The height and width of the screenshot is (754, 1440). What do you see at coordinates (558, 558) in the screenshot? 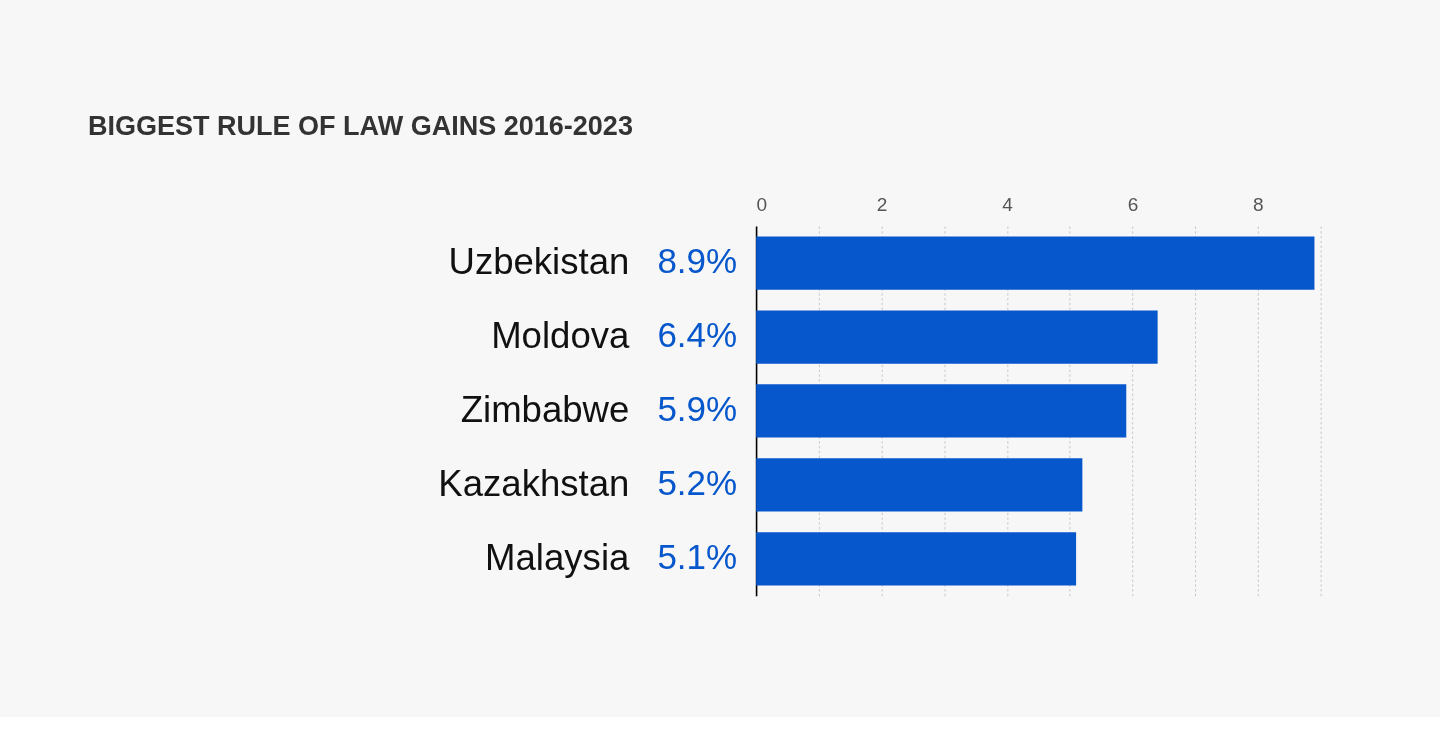
I see `y-tick-label: Malaysia` at bounding box center [558, 558].